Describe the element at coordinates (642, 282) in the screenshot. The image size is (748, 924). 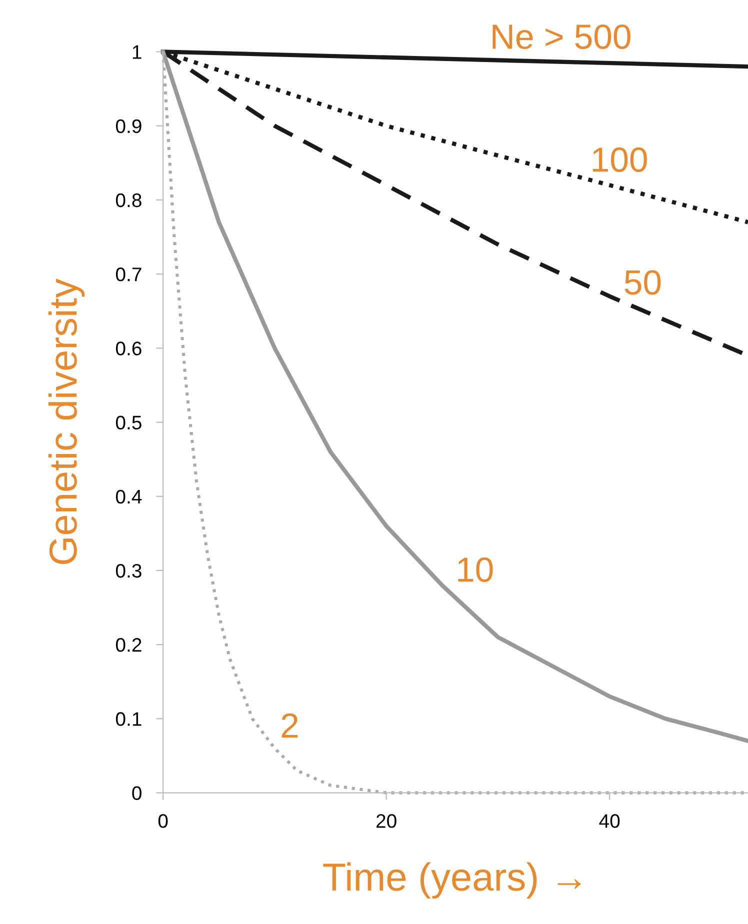
I see `series-label: 50` at that location.